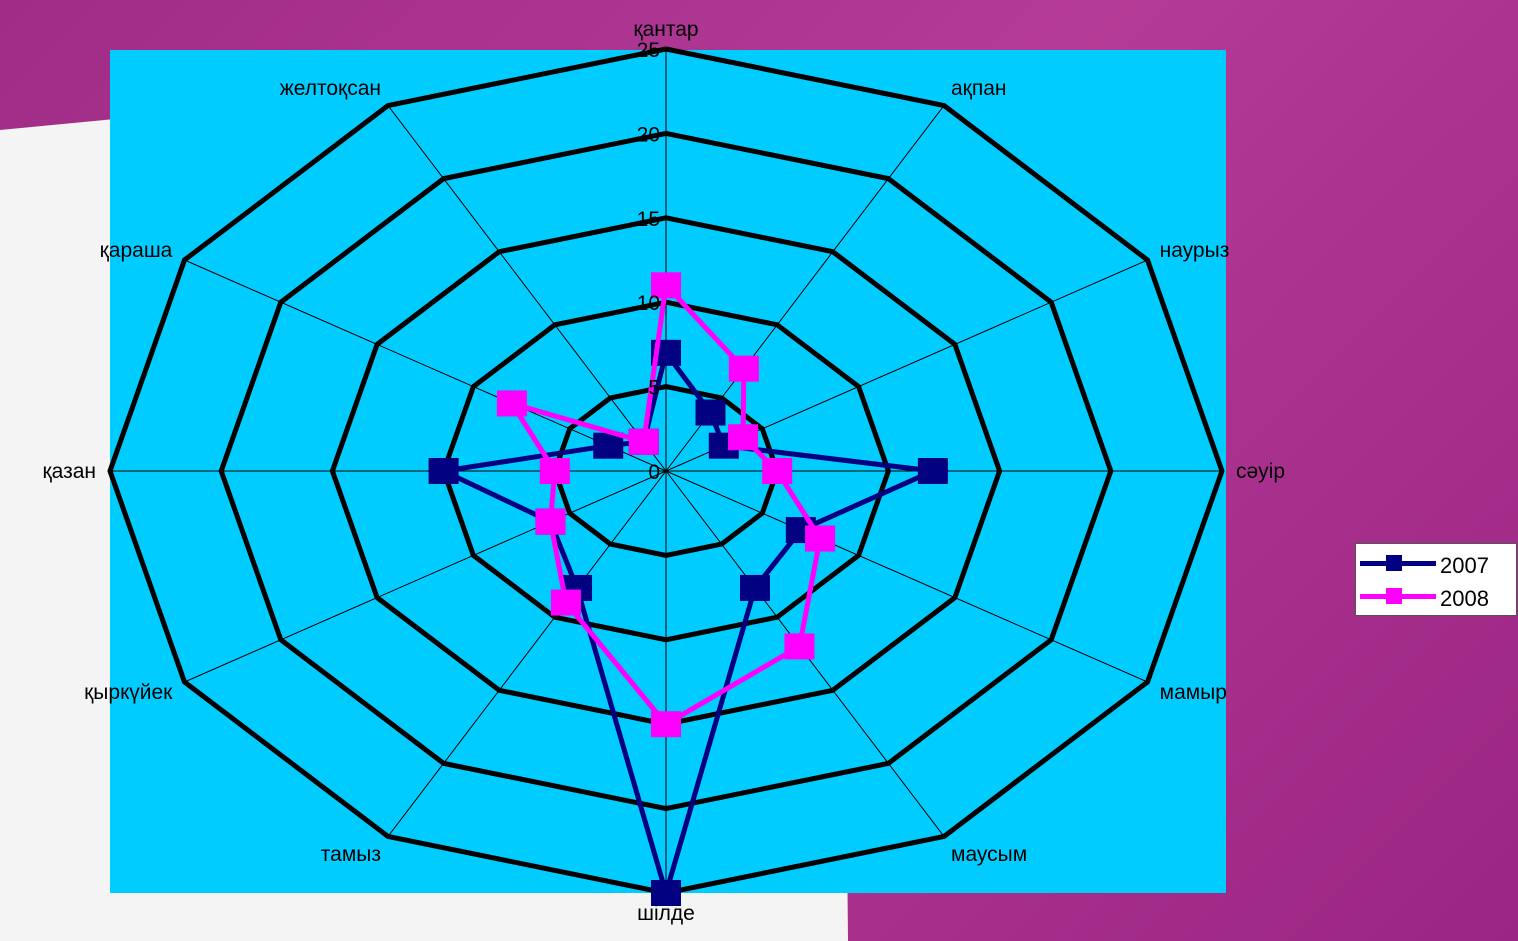 This screenshot has height=941, width=1518. Describe the element at coordinates (648, 261) in the screenshot. I see `tick-labels: 0 5 10 15 20 25` at that location.